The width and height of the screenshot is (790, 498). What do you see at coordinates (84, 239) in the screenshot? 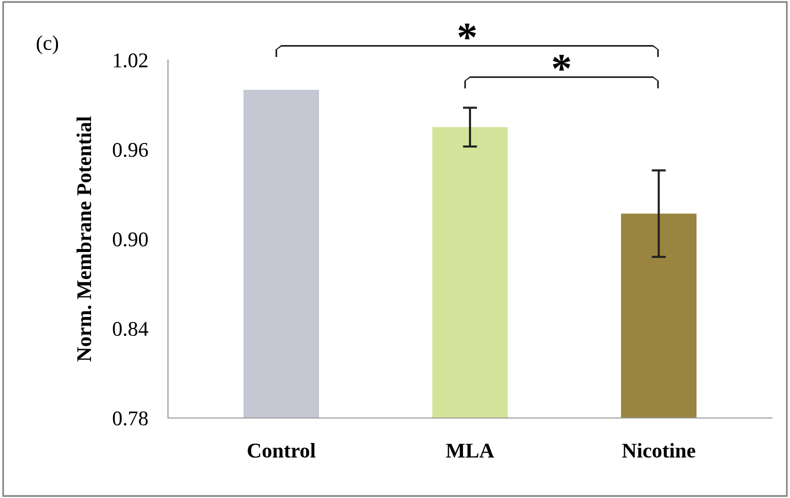
I see `y-axis-title: Norm. Membrane Potential` at bounding box center [84, 239].